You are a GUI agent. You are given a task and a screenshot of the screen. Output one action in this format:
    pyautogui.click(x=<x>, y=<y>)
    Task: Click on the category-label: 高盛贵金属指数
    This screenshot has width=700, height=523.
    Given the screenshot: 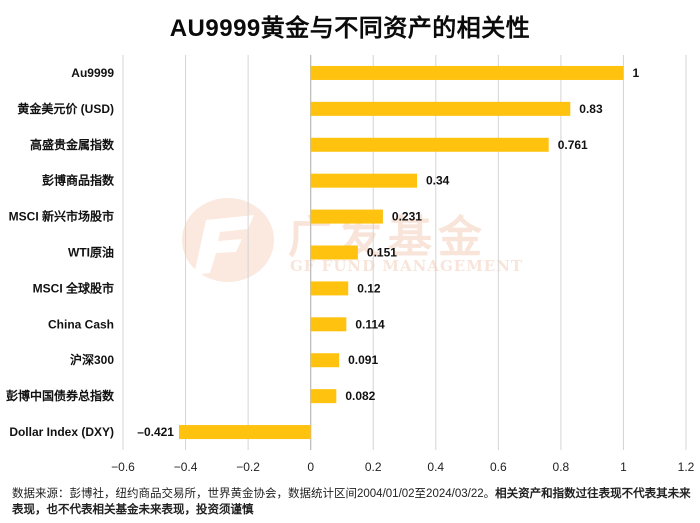 What is the action you would take?
    pyautogui.click(x=72, y=144)
    